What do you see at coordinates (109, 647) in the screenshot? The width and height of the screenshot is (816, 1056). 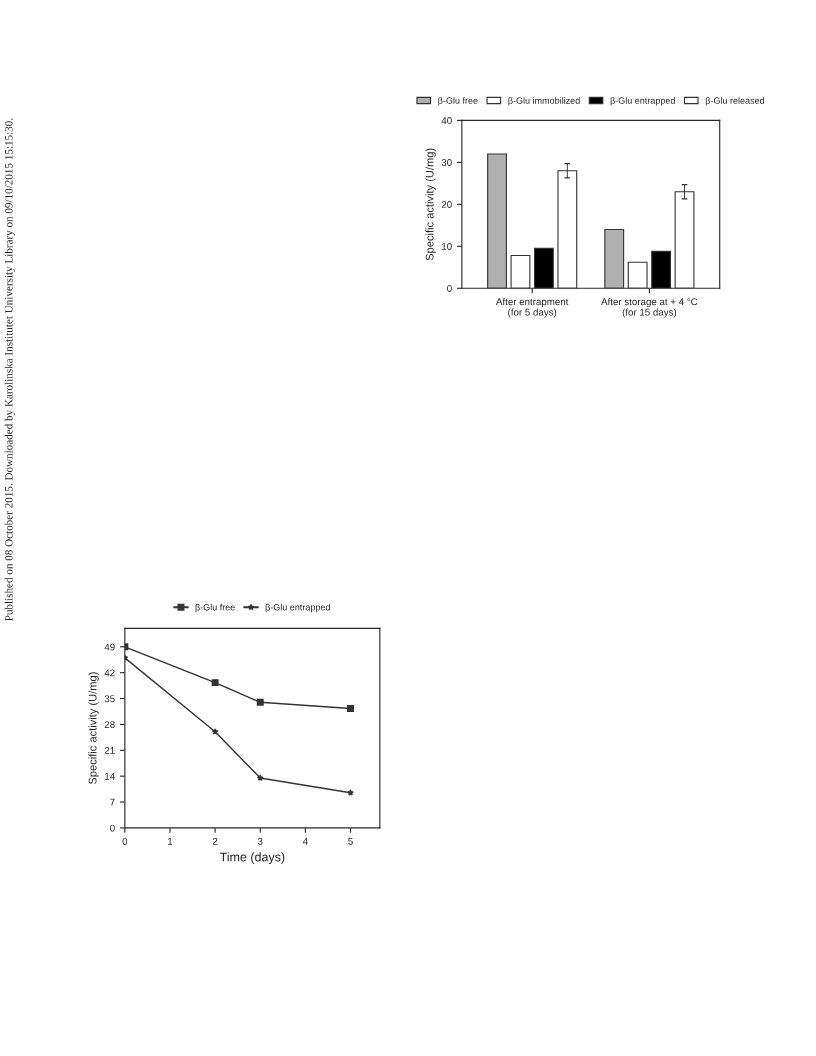 I see `y-tick-label: 49` at bounding box center [109, 647].